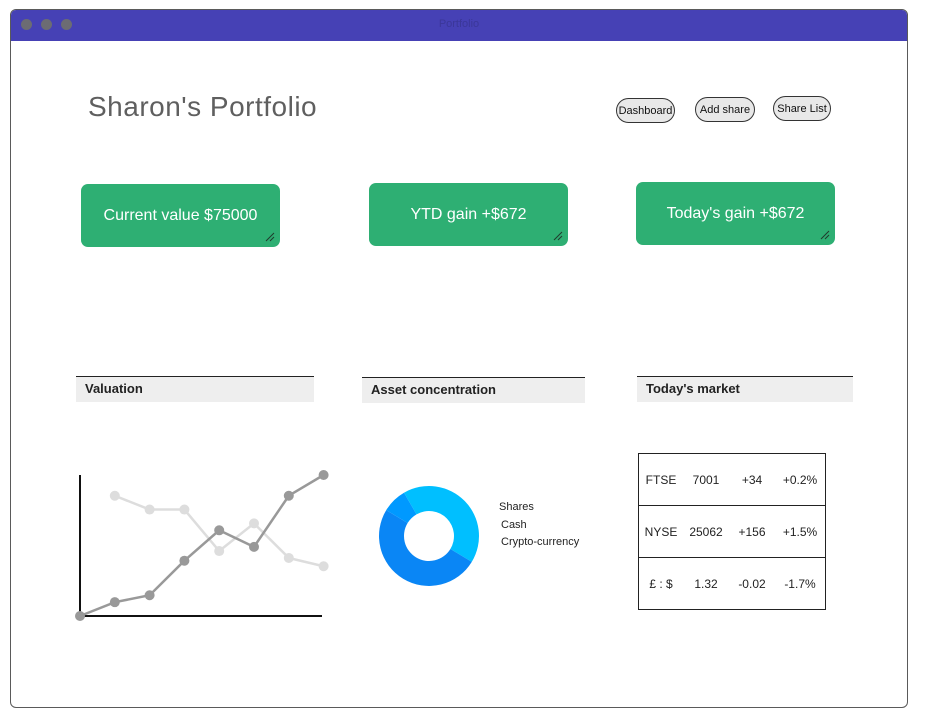 This screenshot has width=930, height=725. What do you see at coordinates (800, 583) in the screenshot?
I see `market-change-pct: -1.7%` at bounding box center [800, 583].